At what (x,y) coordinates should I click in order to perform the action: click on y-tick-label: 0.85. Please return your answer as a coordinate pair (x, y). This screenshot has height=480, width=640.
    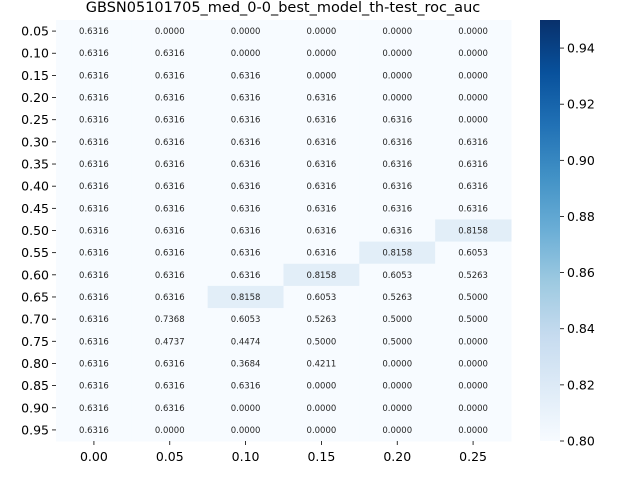
    Looking at the image, I should click on (35, 385).